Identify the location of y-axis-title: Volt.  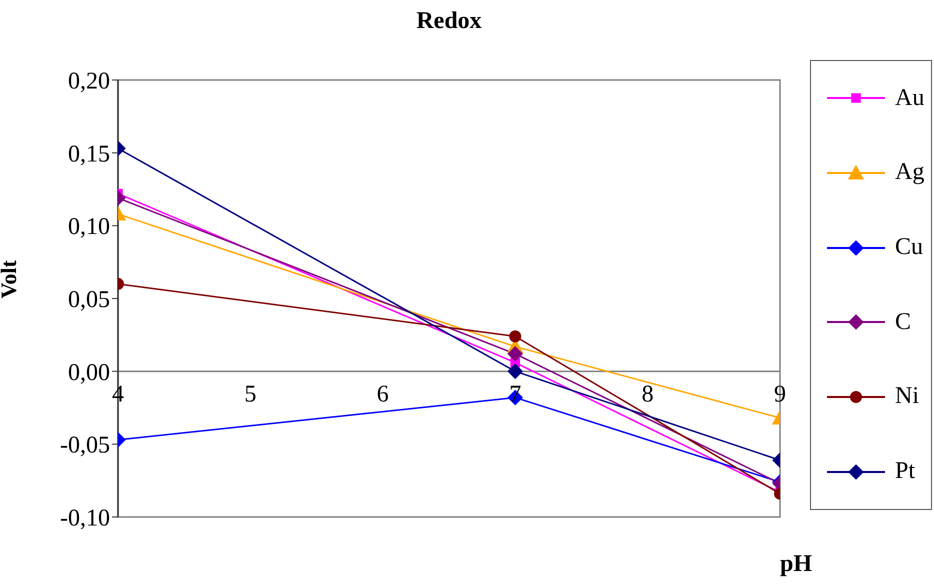
(10, 279).